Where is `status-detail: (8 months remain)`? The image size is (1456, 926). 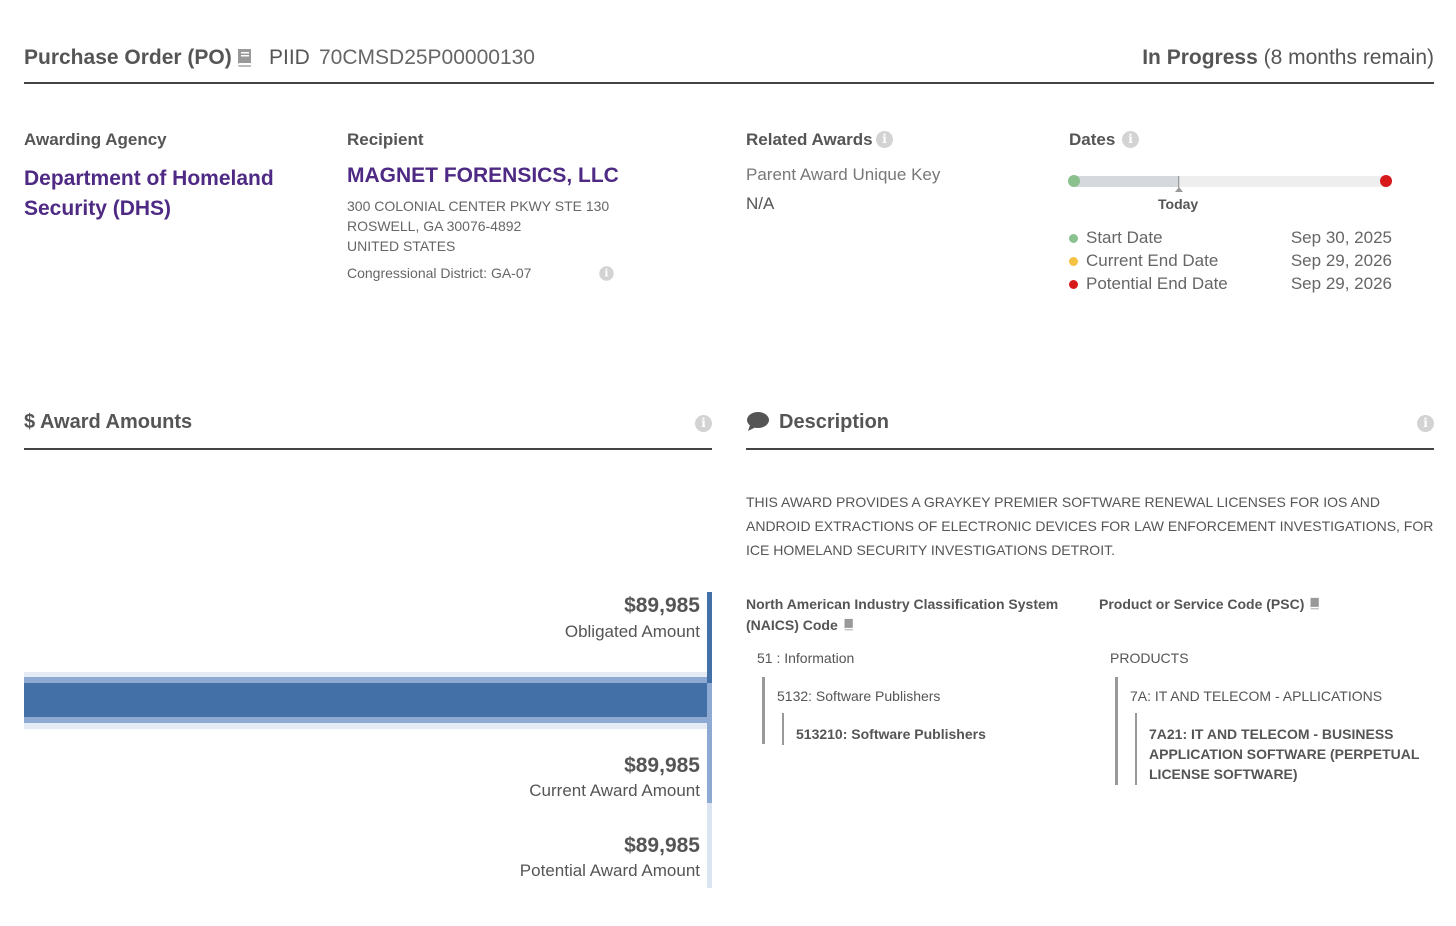
status-detail: (8 months remain) is located at coordinates (1348, 57).